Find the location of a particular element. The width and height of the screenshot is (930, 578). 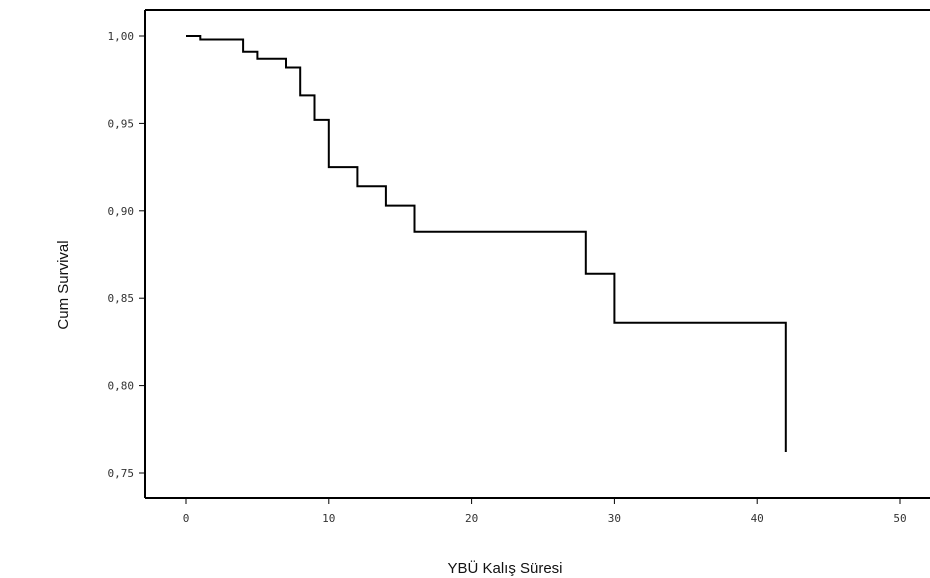

x-tick-label: 10 is located at coordinates (328, 518).